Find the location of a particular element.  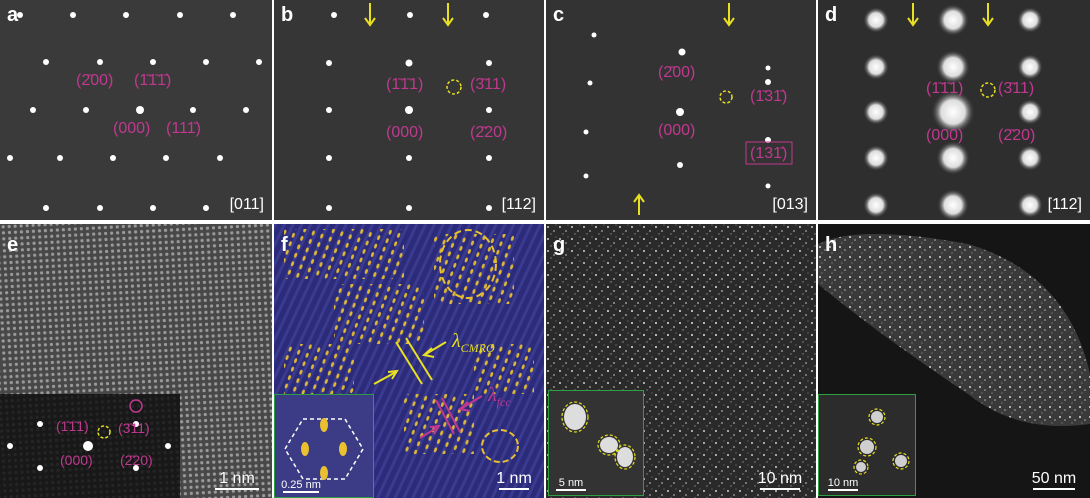

index-label: (131̄) is located at coordinates (769, 153).